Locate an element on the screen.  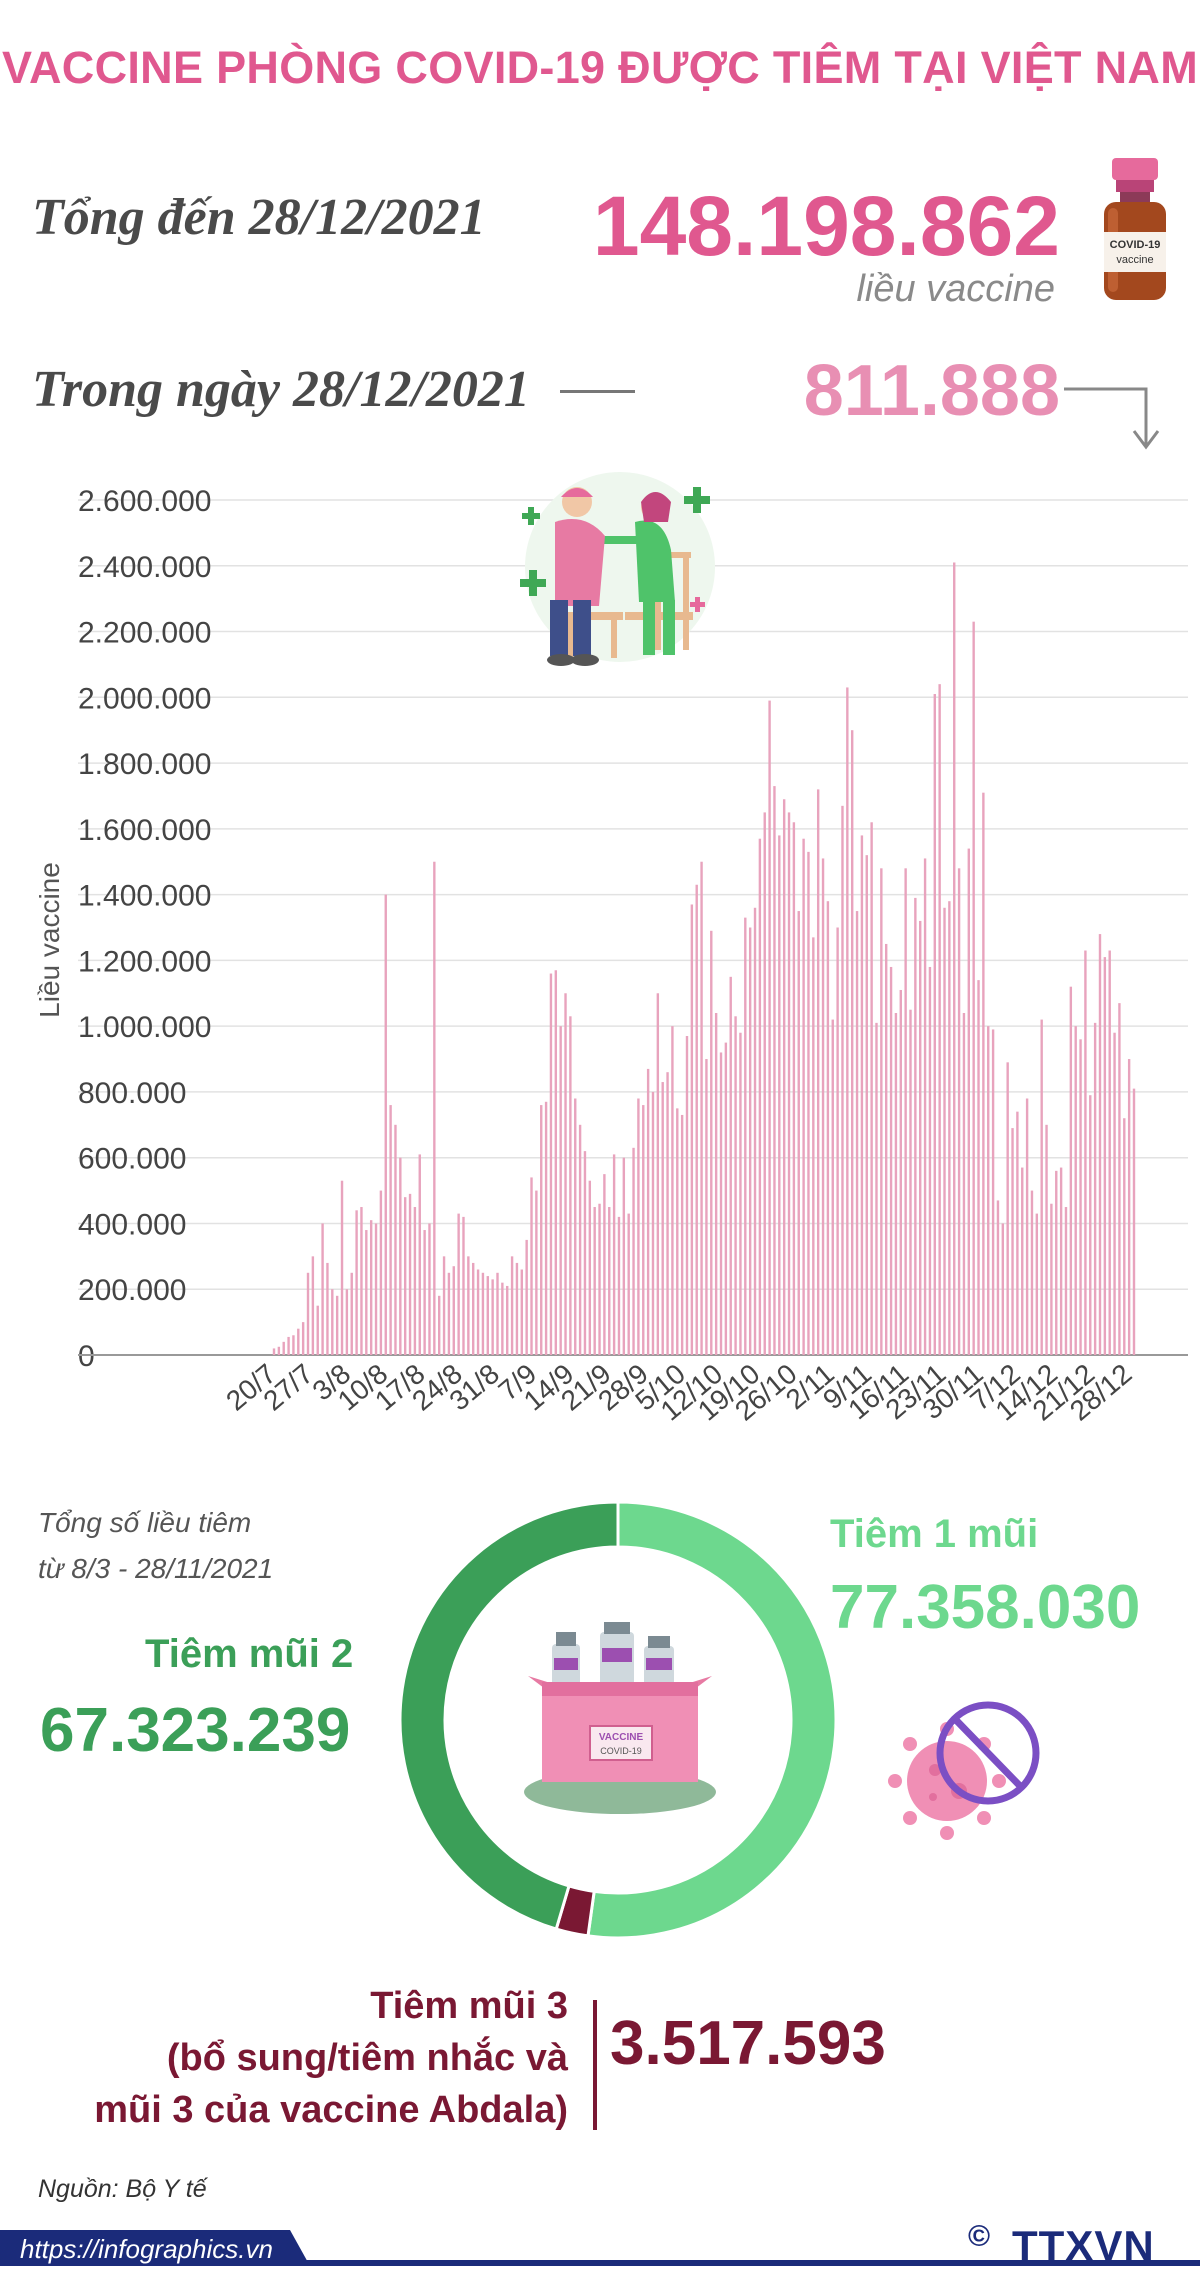
box-label-1: VACCINE is located at coordinates (621, 1737).